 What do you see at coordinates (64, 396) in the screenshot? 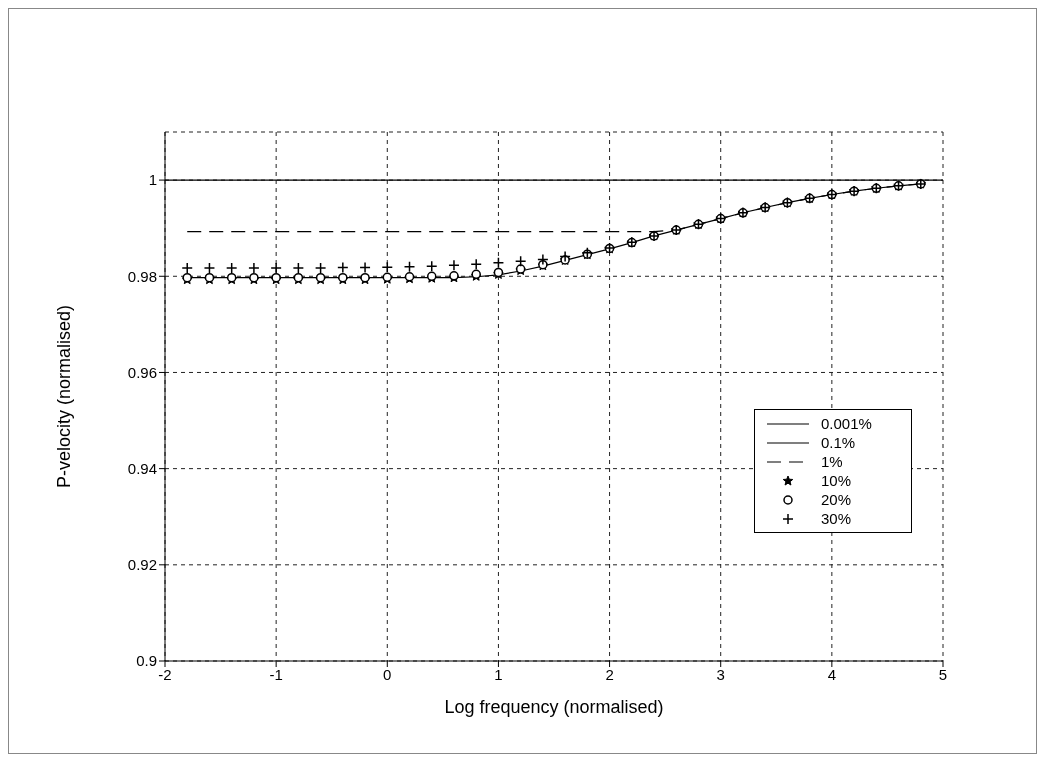
I see `y-axis-title: P-velocity (normalised)` at bounding box center [64, 396].